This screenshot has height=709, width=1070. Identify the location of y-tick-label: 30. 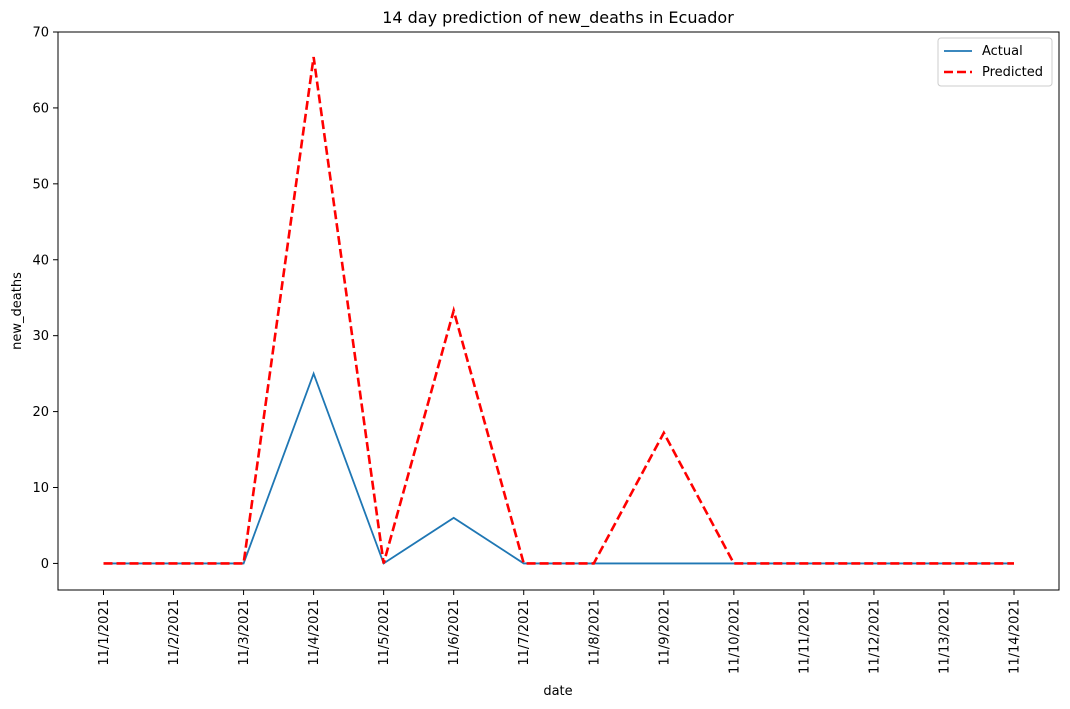
(40, 336).